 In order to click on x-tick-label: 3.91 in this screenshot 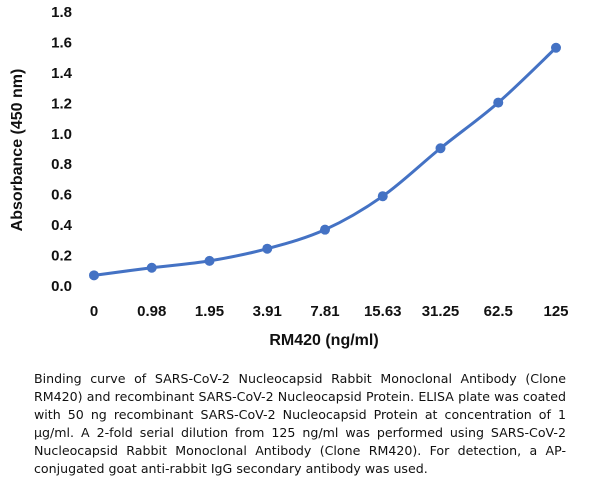, I will do `click(267, 311)`.